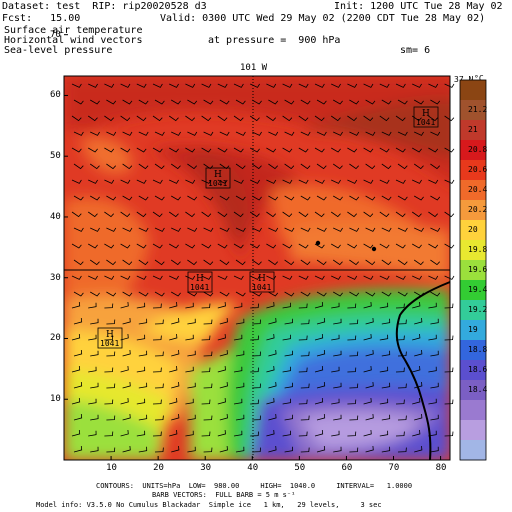 The image size is (512, 512). I want to click on colorbar-unit: °C, so click(479, 78).